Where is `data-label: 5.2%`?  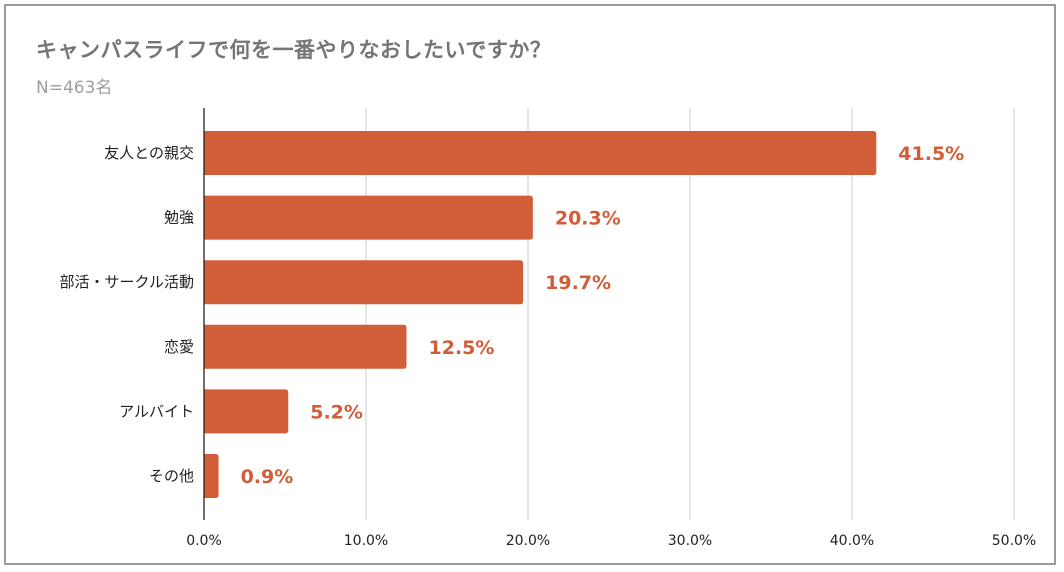 data-label: 5.2% is located at coordinates (336, 412).